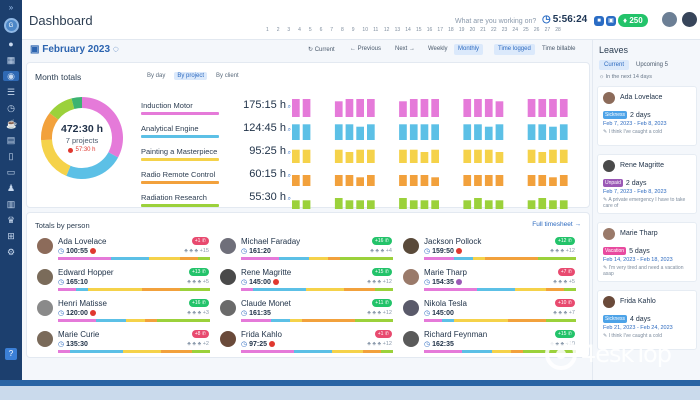 This screenshot has height=400, width=700. What do you see at coordinates (74, 49) in the screenshot?
I see `month-selector: ▣ February 2023 ◌` at bounding box center [74, 49].